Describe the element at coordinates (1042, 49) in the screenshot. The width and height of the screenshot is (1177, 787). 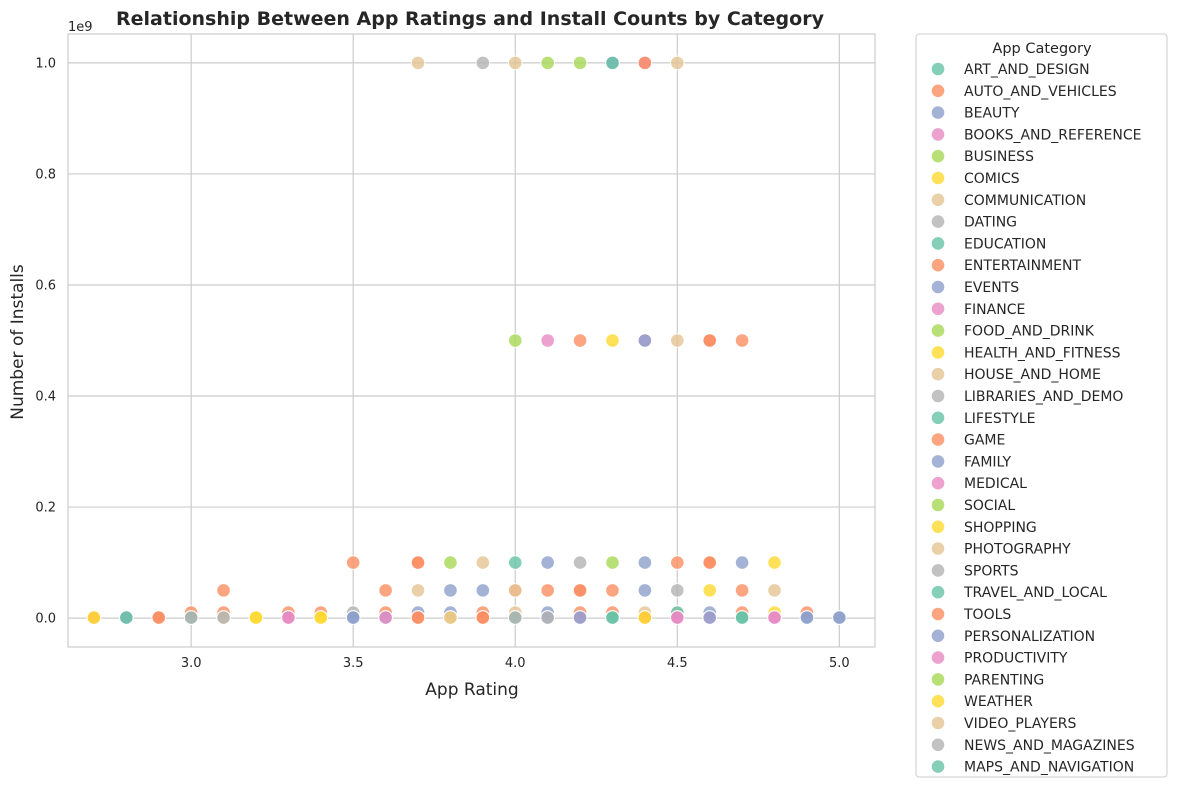
I see `legend-title: App Category` at that location.